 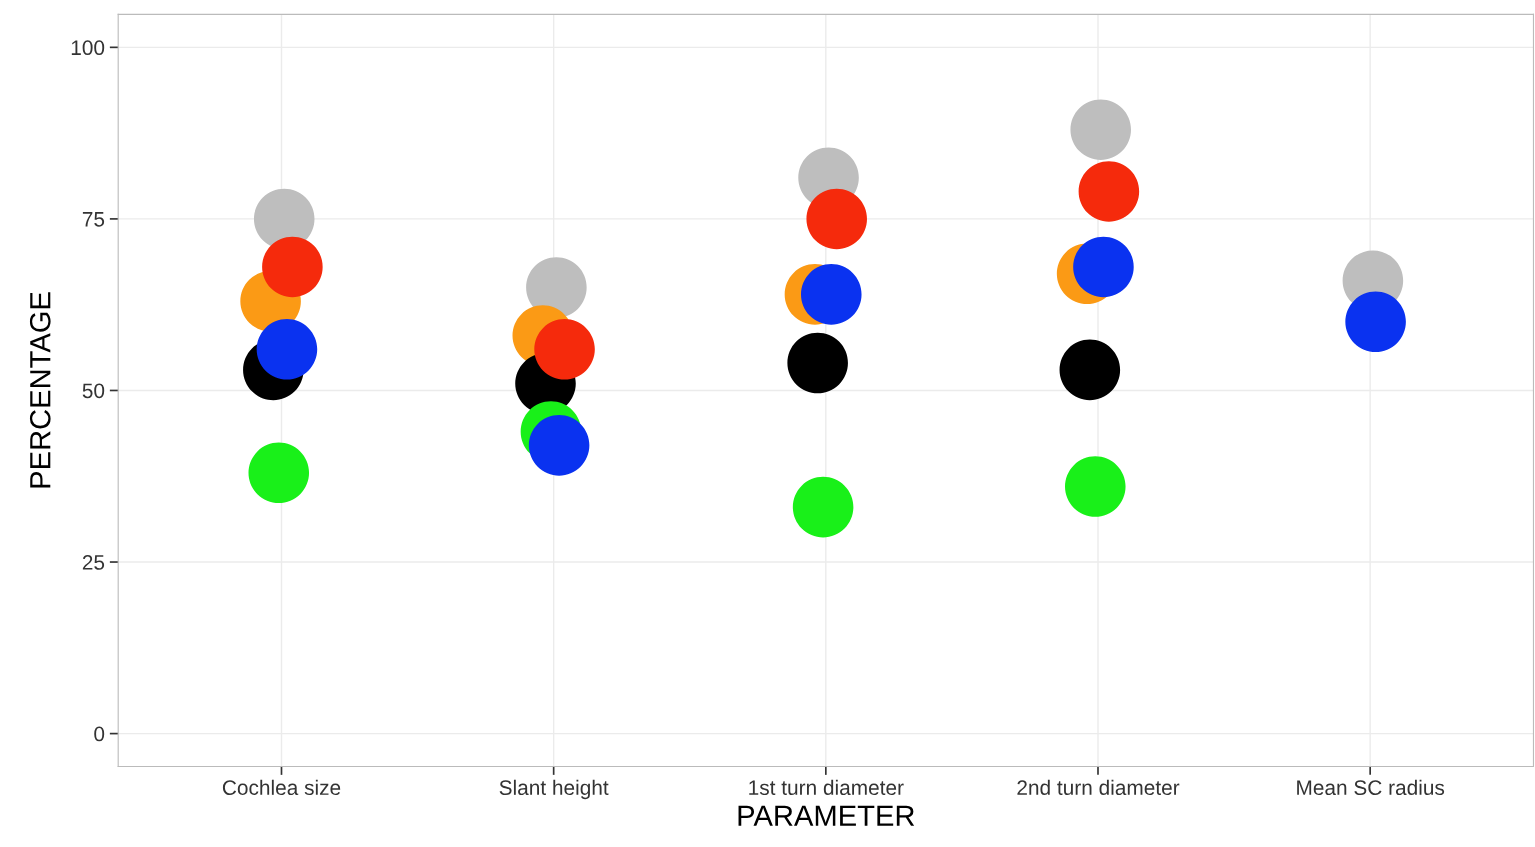 I want to click on x-tick-label: Mean SC radius, so click(x=1371, y=787).